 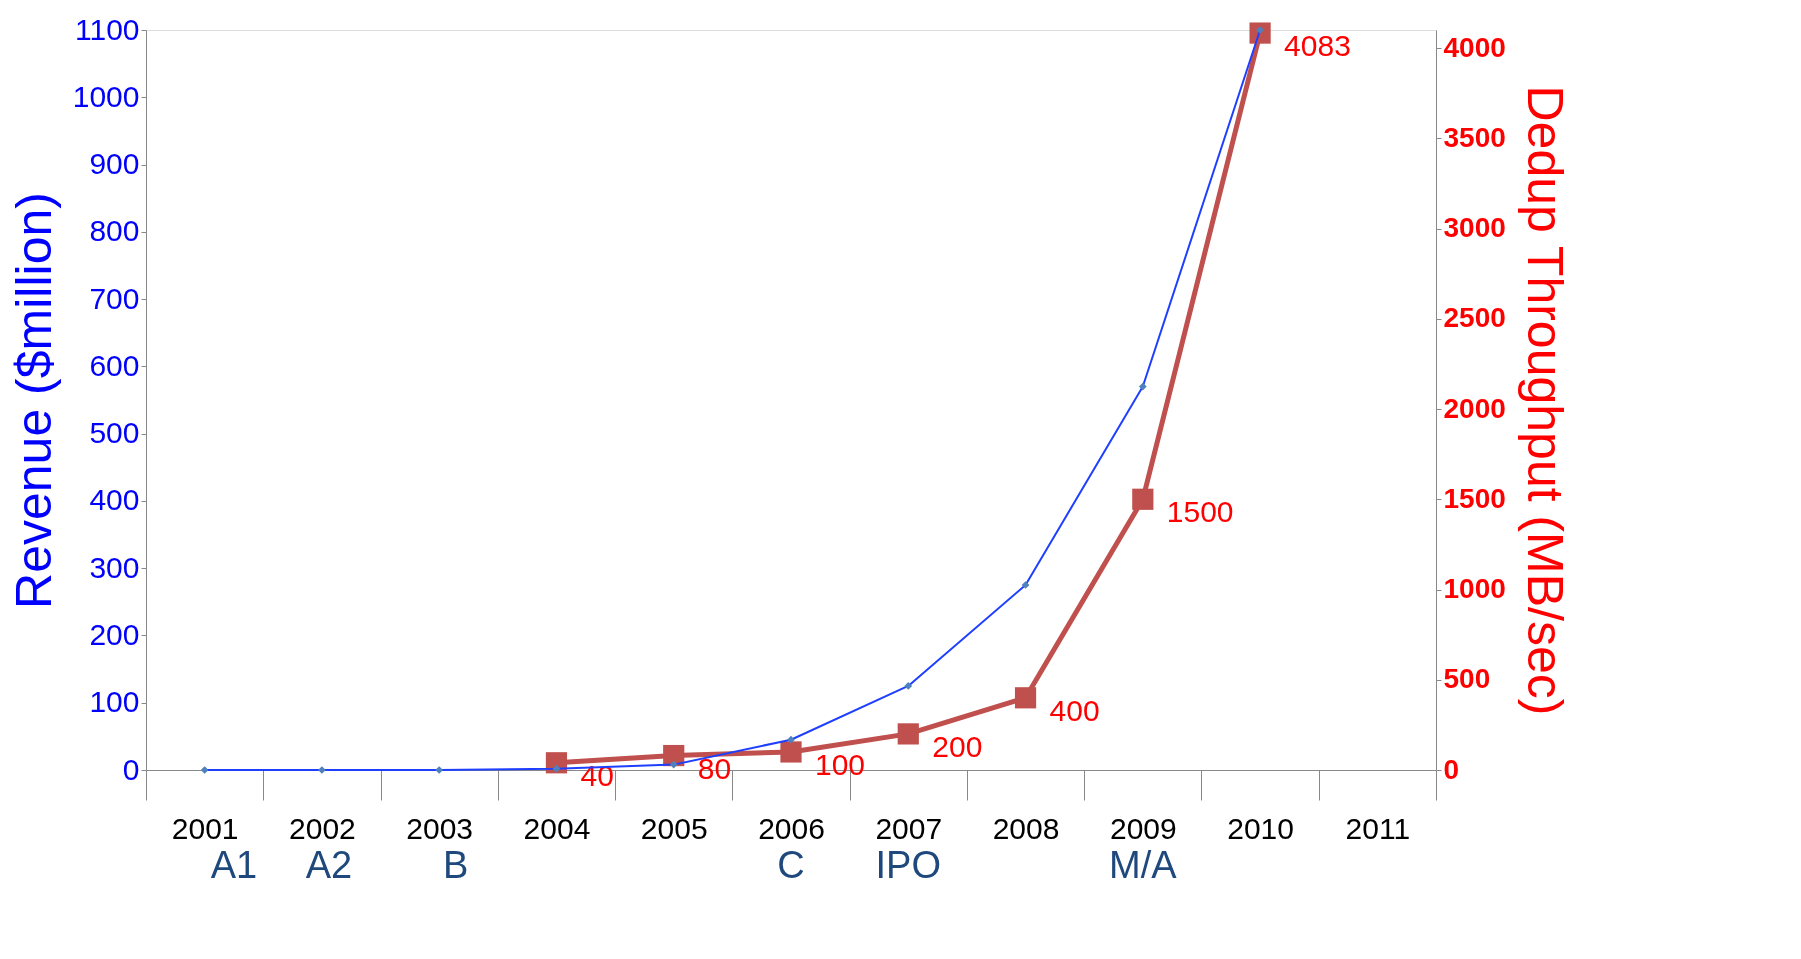 I want to click on data-label: 200, so click(x=957, y=746).